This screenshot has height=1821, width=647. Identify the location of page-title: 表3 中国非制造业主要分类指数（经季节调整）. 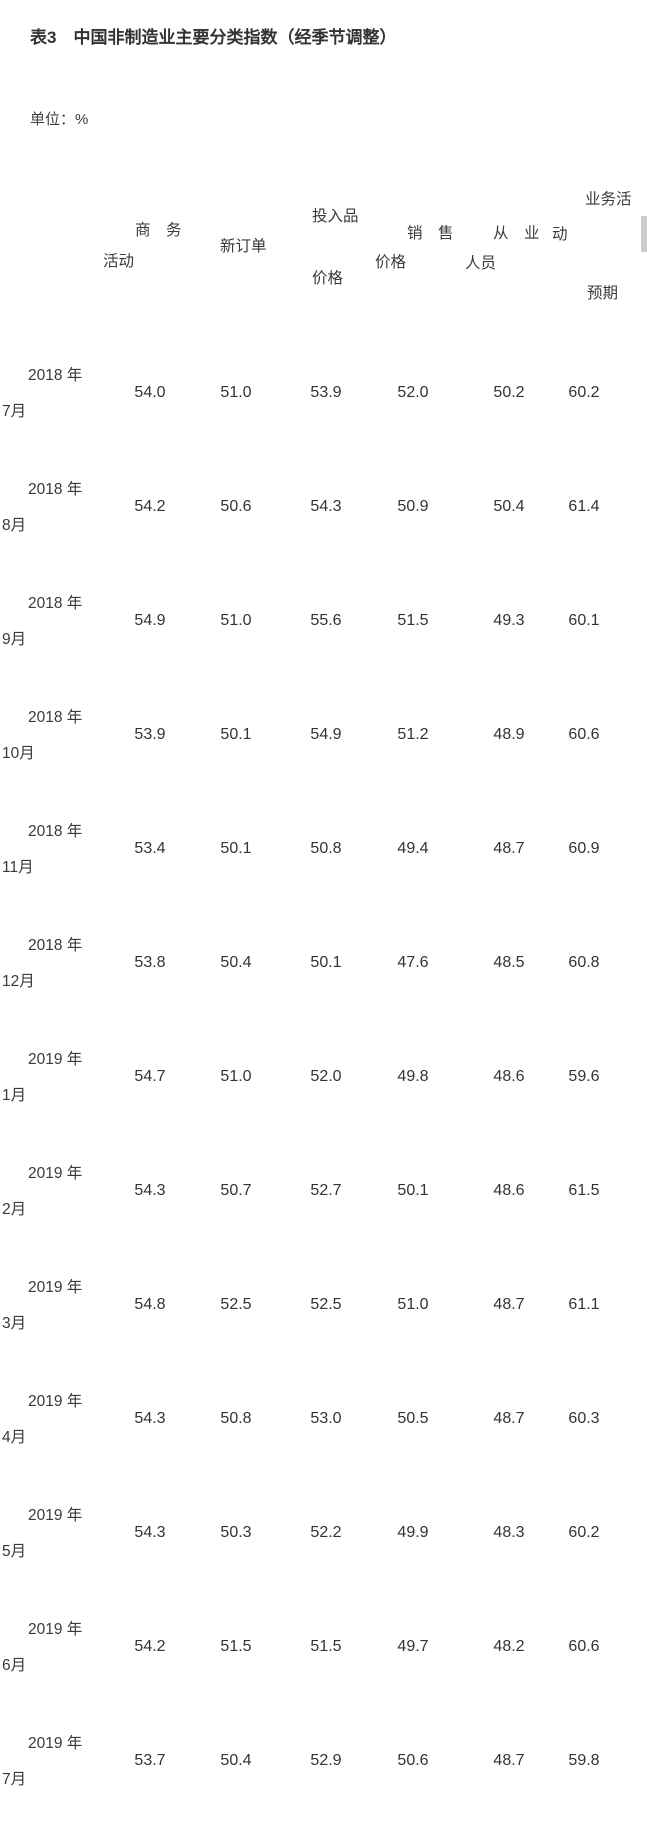
(213, 37).